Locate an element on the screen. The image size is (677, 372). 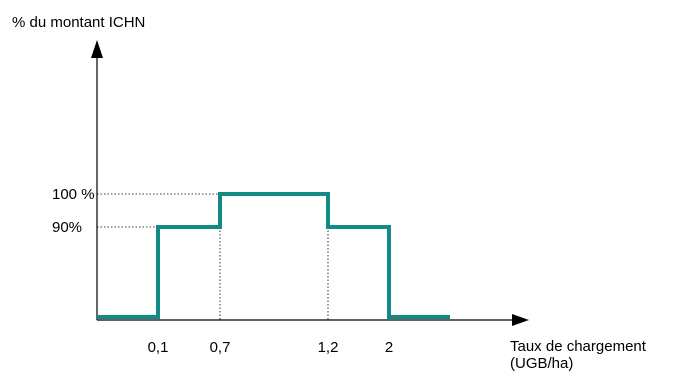
x-tick-label: 2 is located at coordinates (389, 347).